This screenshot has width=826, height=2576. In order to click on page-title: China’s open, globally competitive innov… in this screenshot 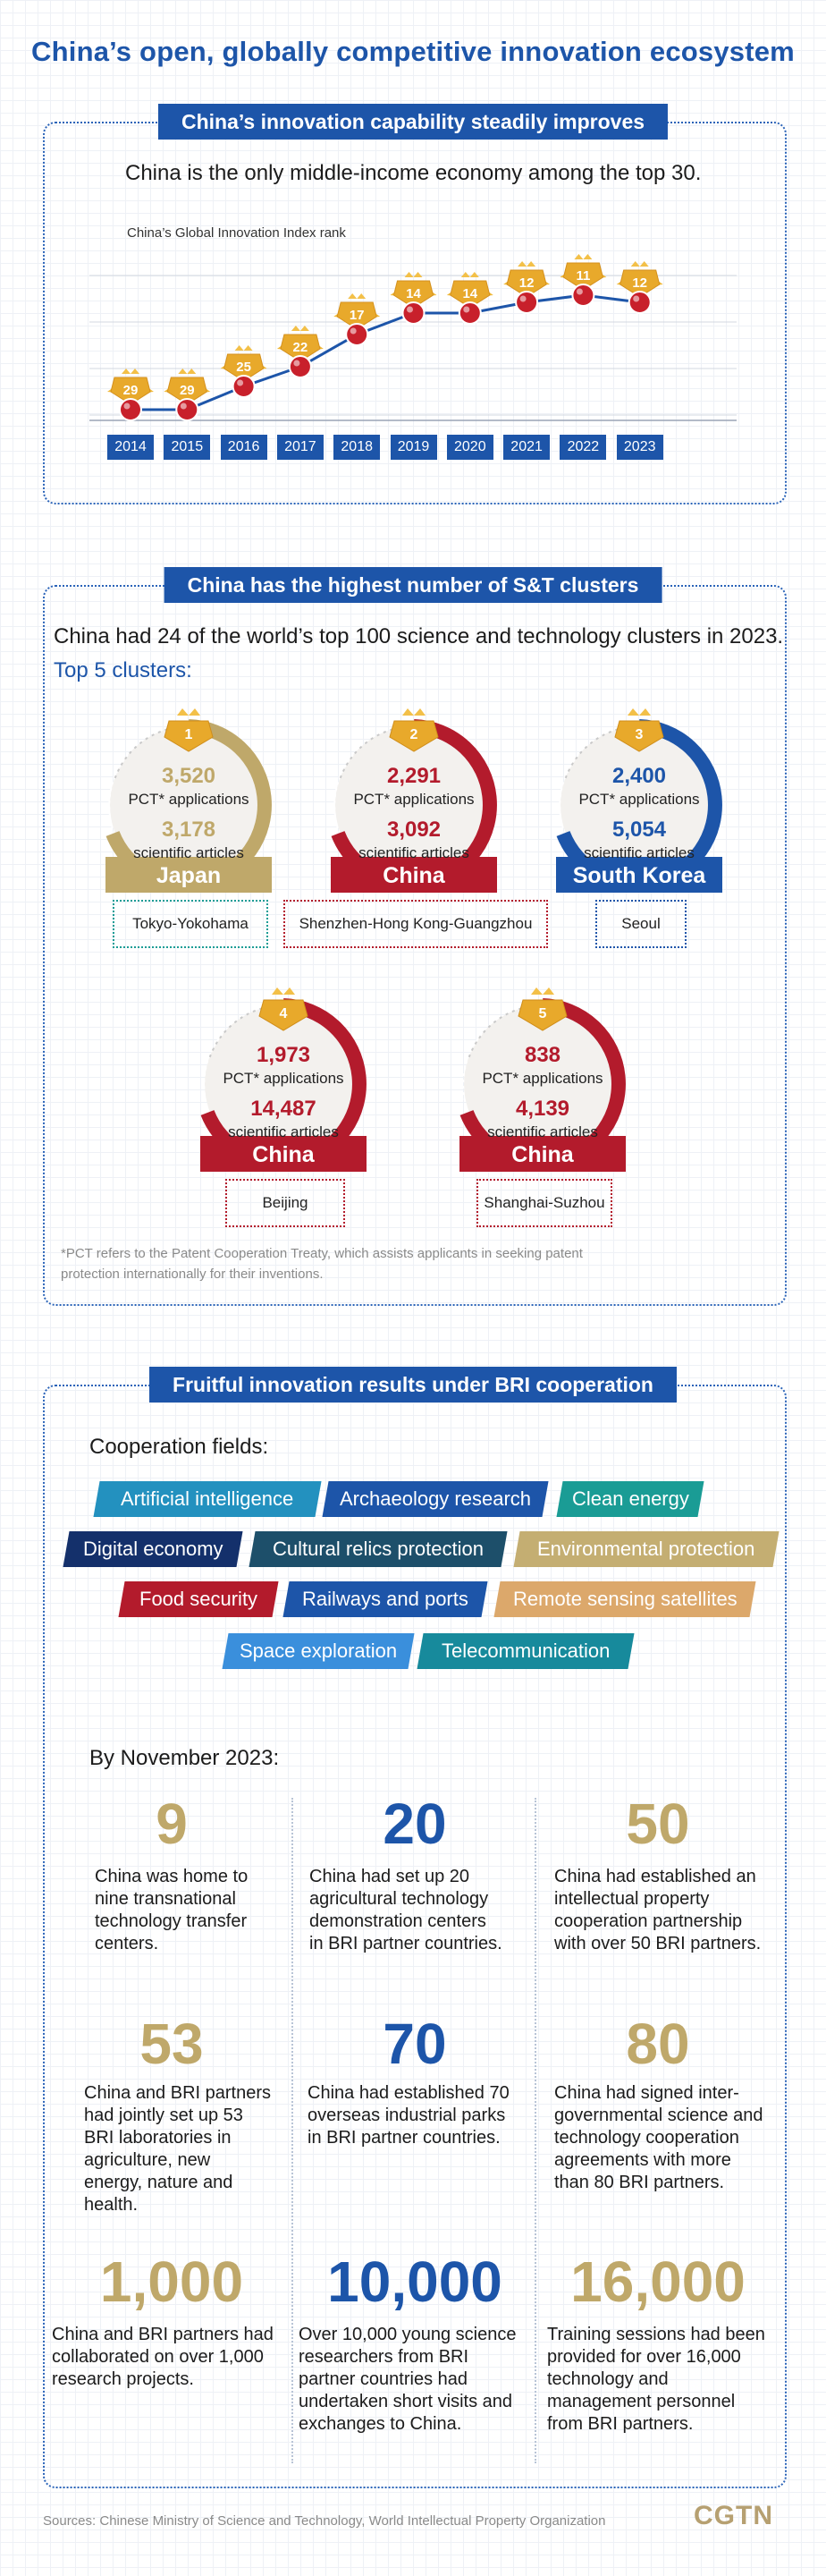, I will do `click(413, 51)`.